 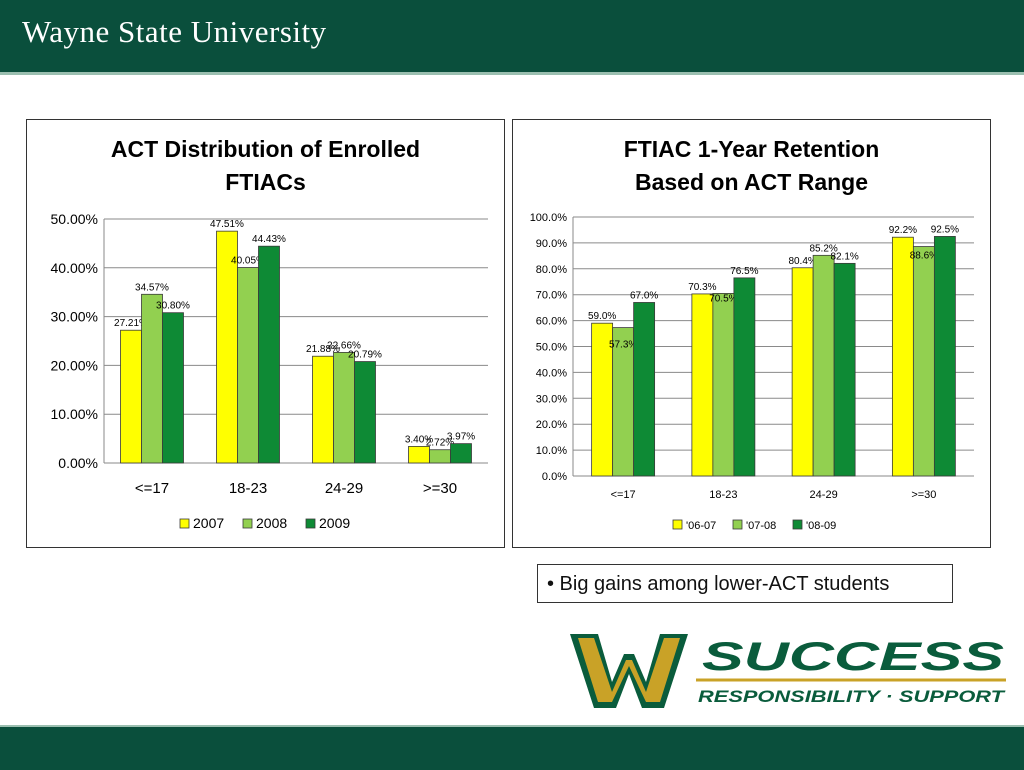 What do you see at coordinates (248, 261) in the screenshot?
I see `data-label: 40.05%` at bounding box center [248, 261].